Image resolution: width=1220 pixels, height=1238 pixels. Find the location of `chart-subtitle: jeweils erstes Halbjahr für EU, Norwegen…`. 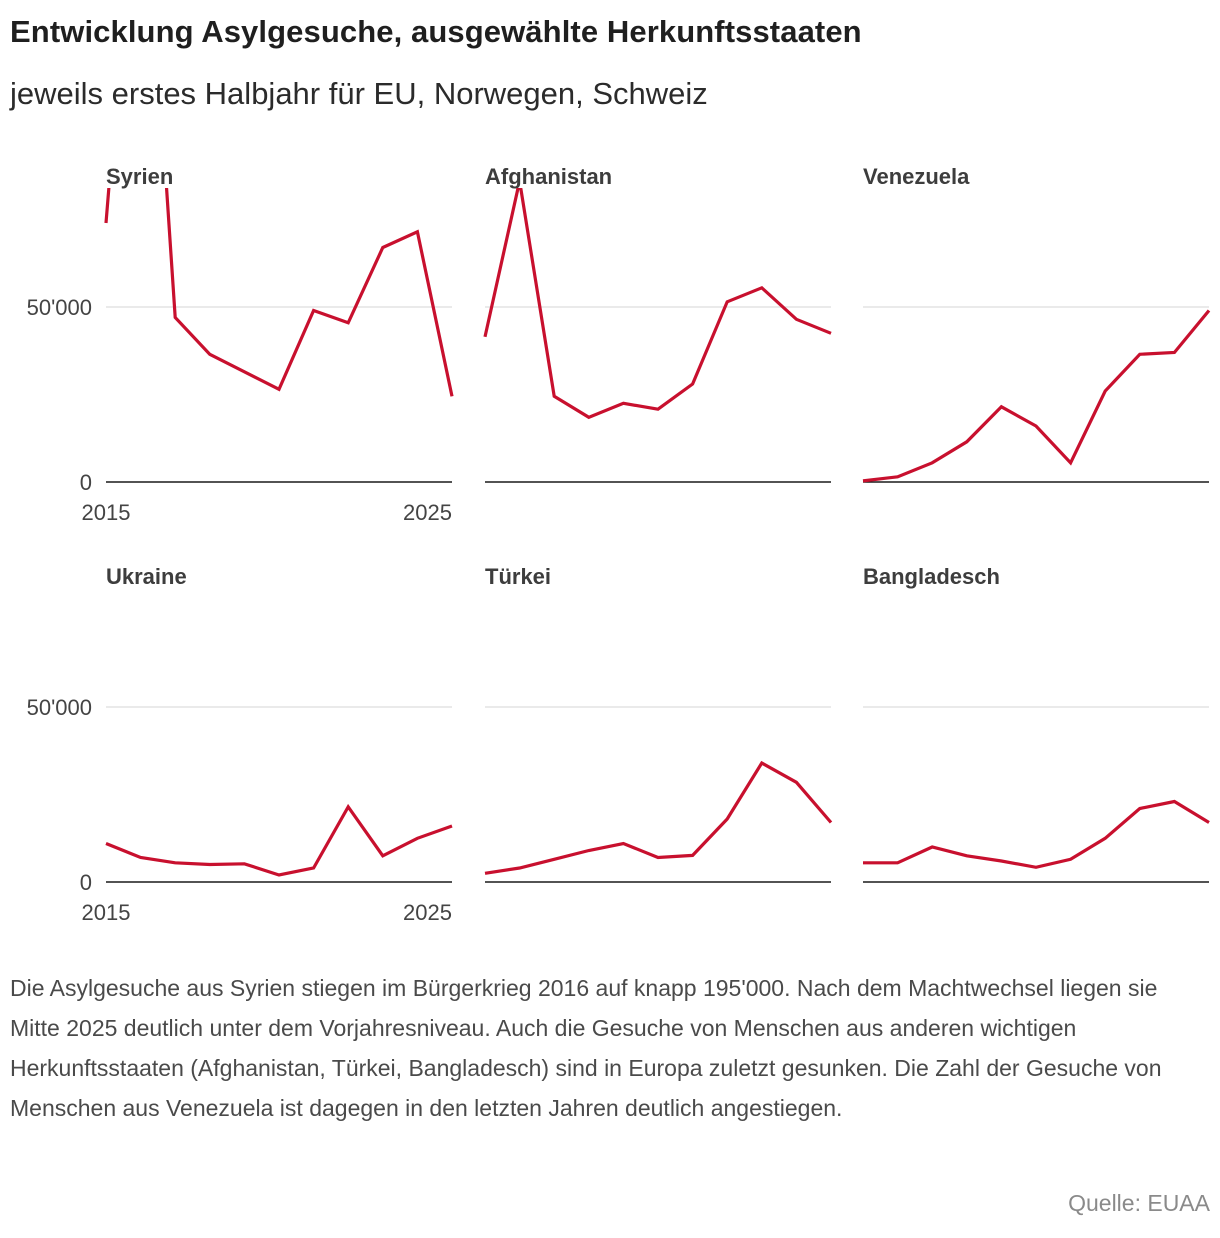

chart-subtitle: jeweils erstes Halbjahr für EU, Norwegen… is located at coordinates (359, 93).